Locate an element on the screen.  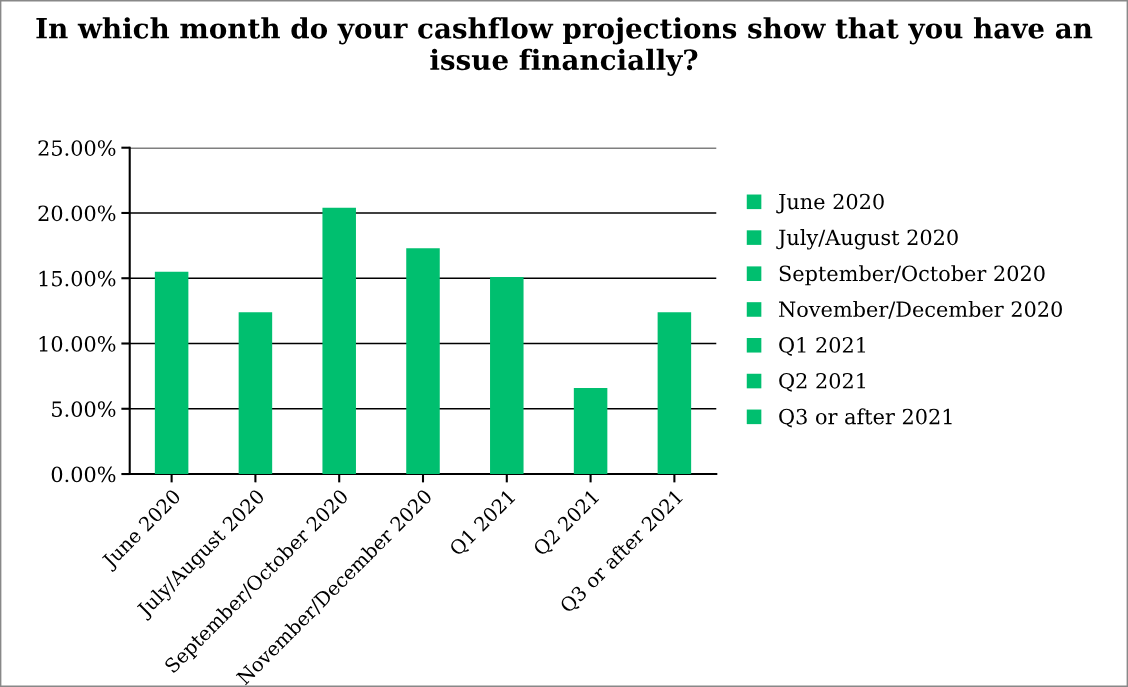
y-tick-label: 25.00% is located at coordinates (77, 148).